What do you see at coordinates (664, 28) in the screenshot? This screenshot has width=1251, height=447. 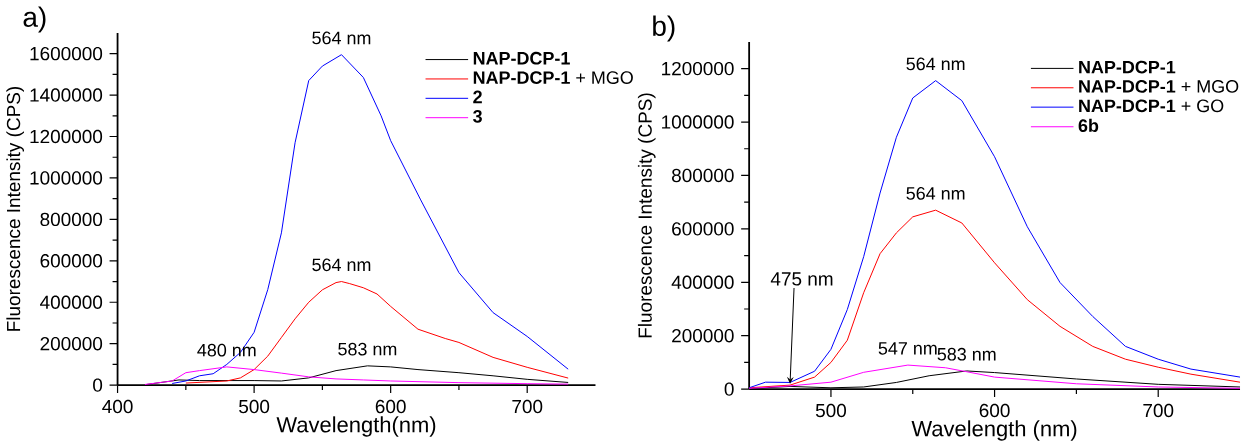 I see `chart-title: b)` at bounding box center [664, 28].